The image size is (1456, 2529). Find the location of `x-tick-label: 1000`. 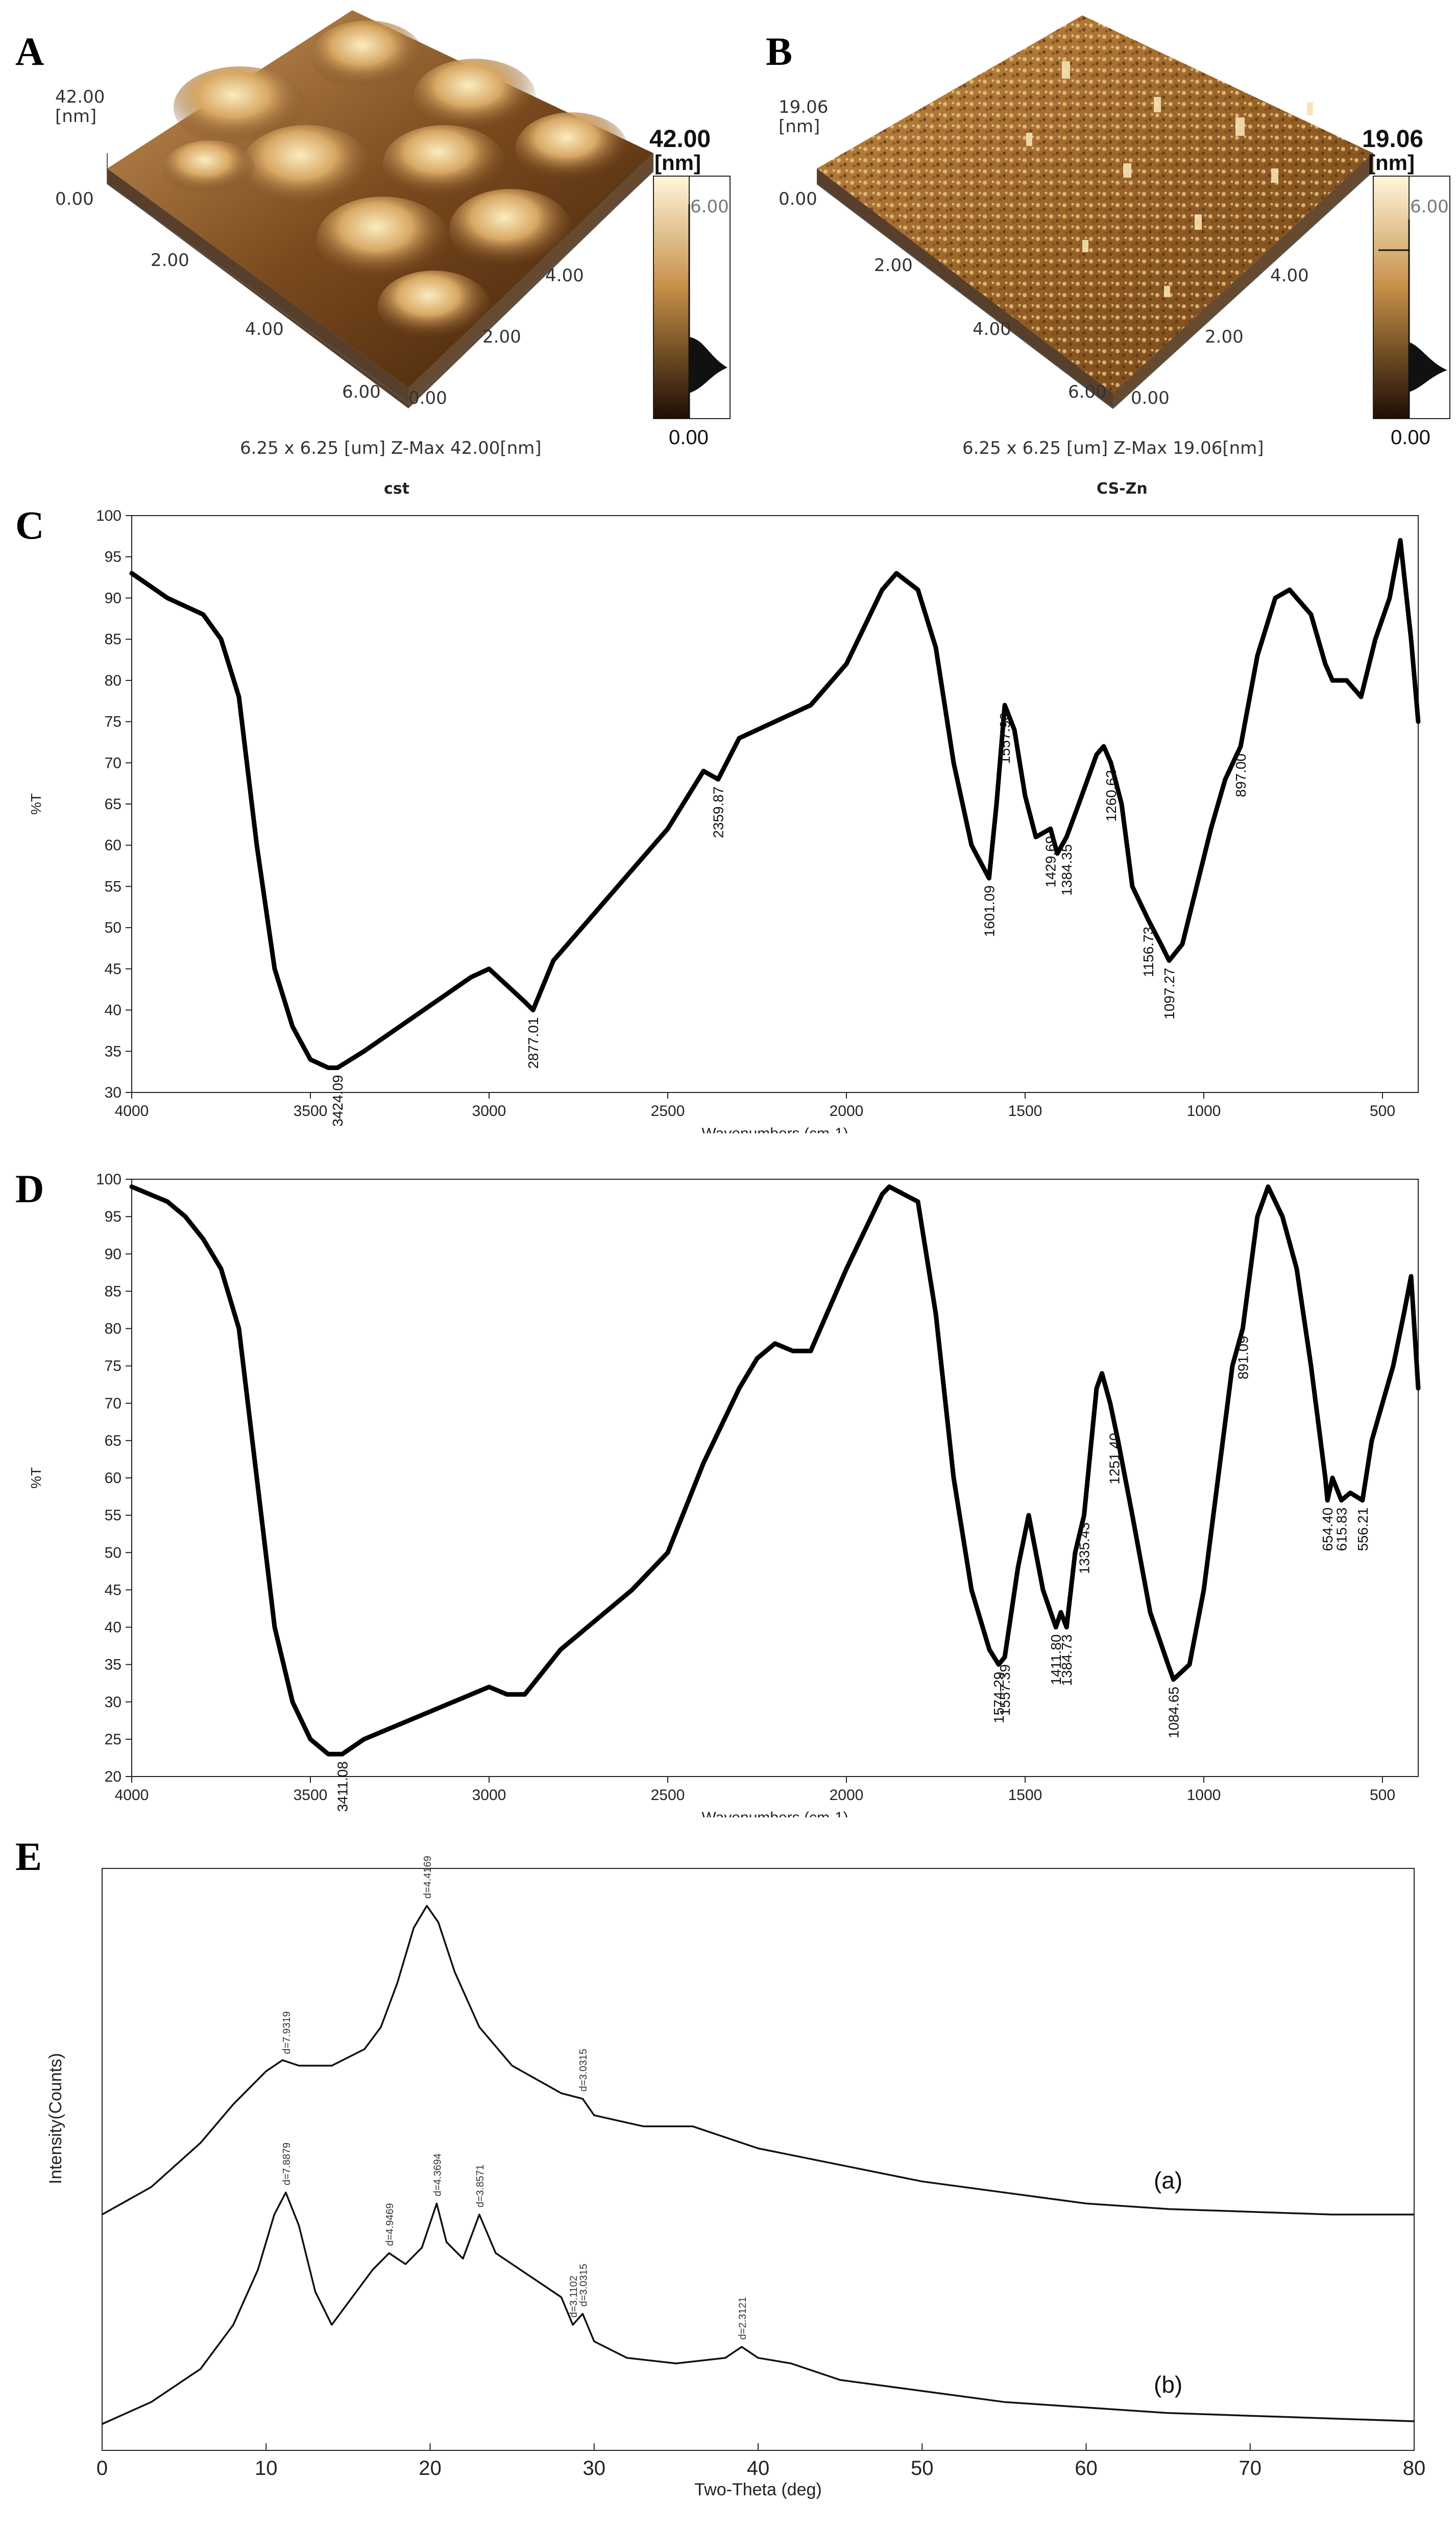

x-tick-label: 1000 is located at coordinates (1204, 1111).